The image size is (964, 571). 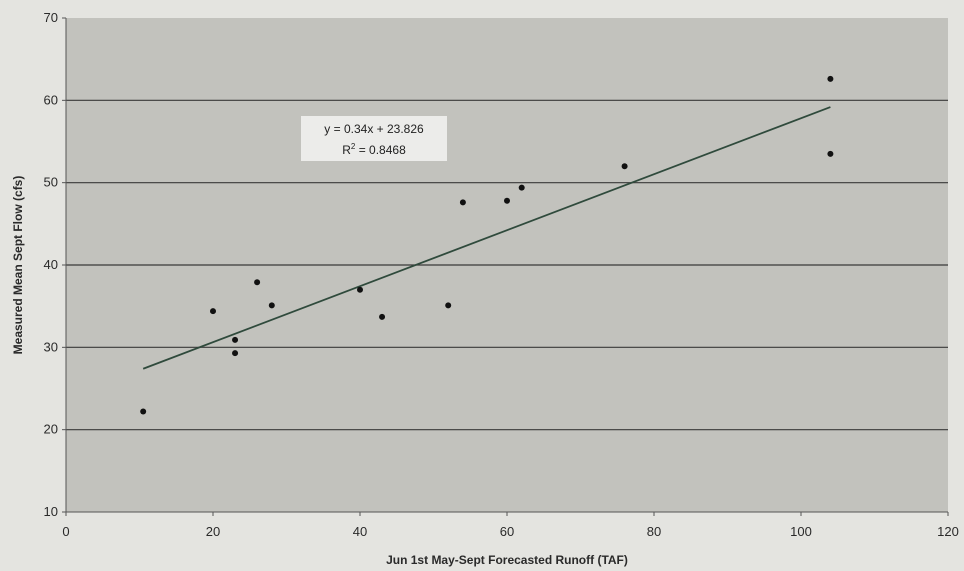 I want to click on trendline-label: y = 0.34x + 23.826 R2 = 0.8468, so click(x=374, y=138).